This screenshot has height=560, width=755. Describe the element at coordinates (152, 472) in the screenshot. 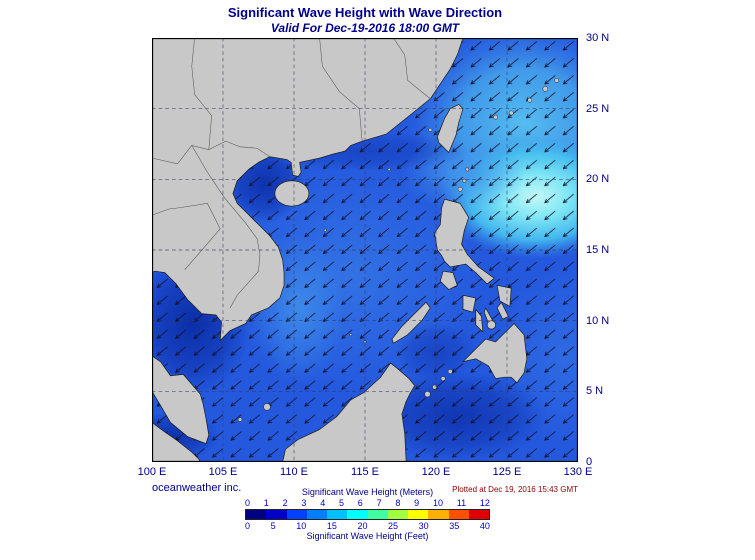

I see `lon-tick-label: 100 E` at that location.